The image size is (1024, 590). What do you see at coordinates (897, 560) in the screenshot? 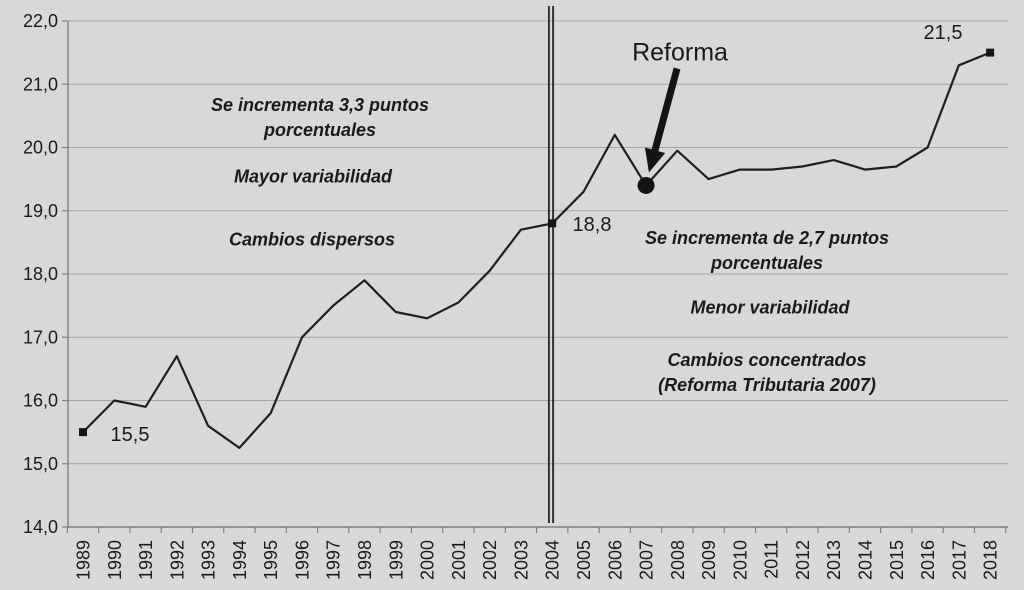
I see `x-tick-label: 2015` at bounding box center [897, 560].